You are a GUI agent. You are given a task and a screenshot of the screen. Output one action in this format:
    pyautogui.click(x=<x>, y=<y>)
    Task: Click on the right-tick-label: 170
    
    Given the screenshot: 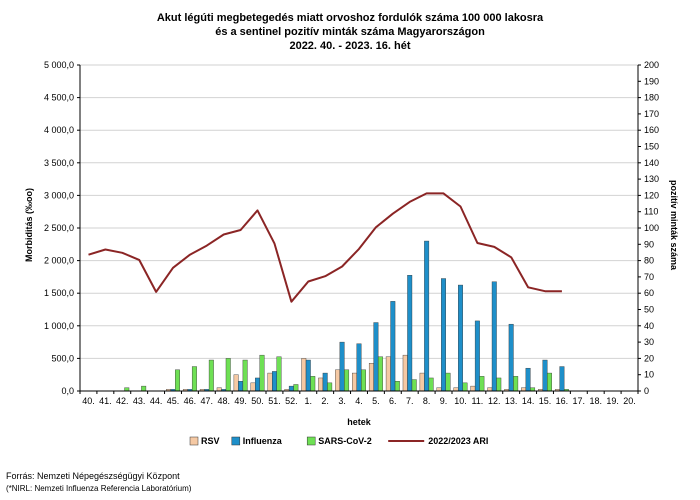 What is the action you would take?
    pyautogui.click(x=651, y=114)
    